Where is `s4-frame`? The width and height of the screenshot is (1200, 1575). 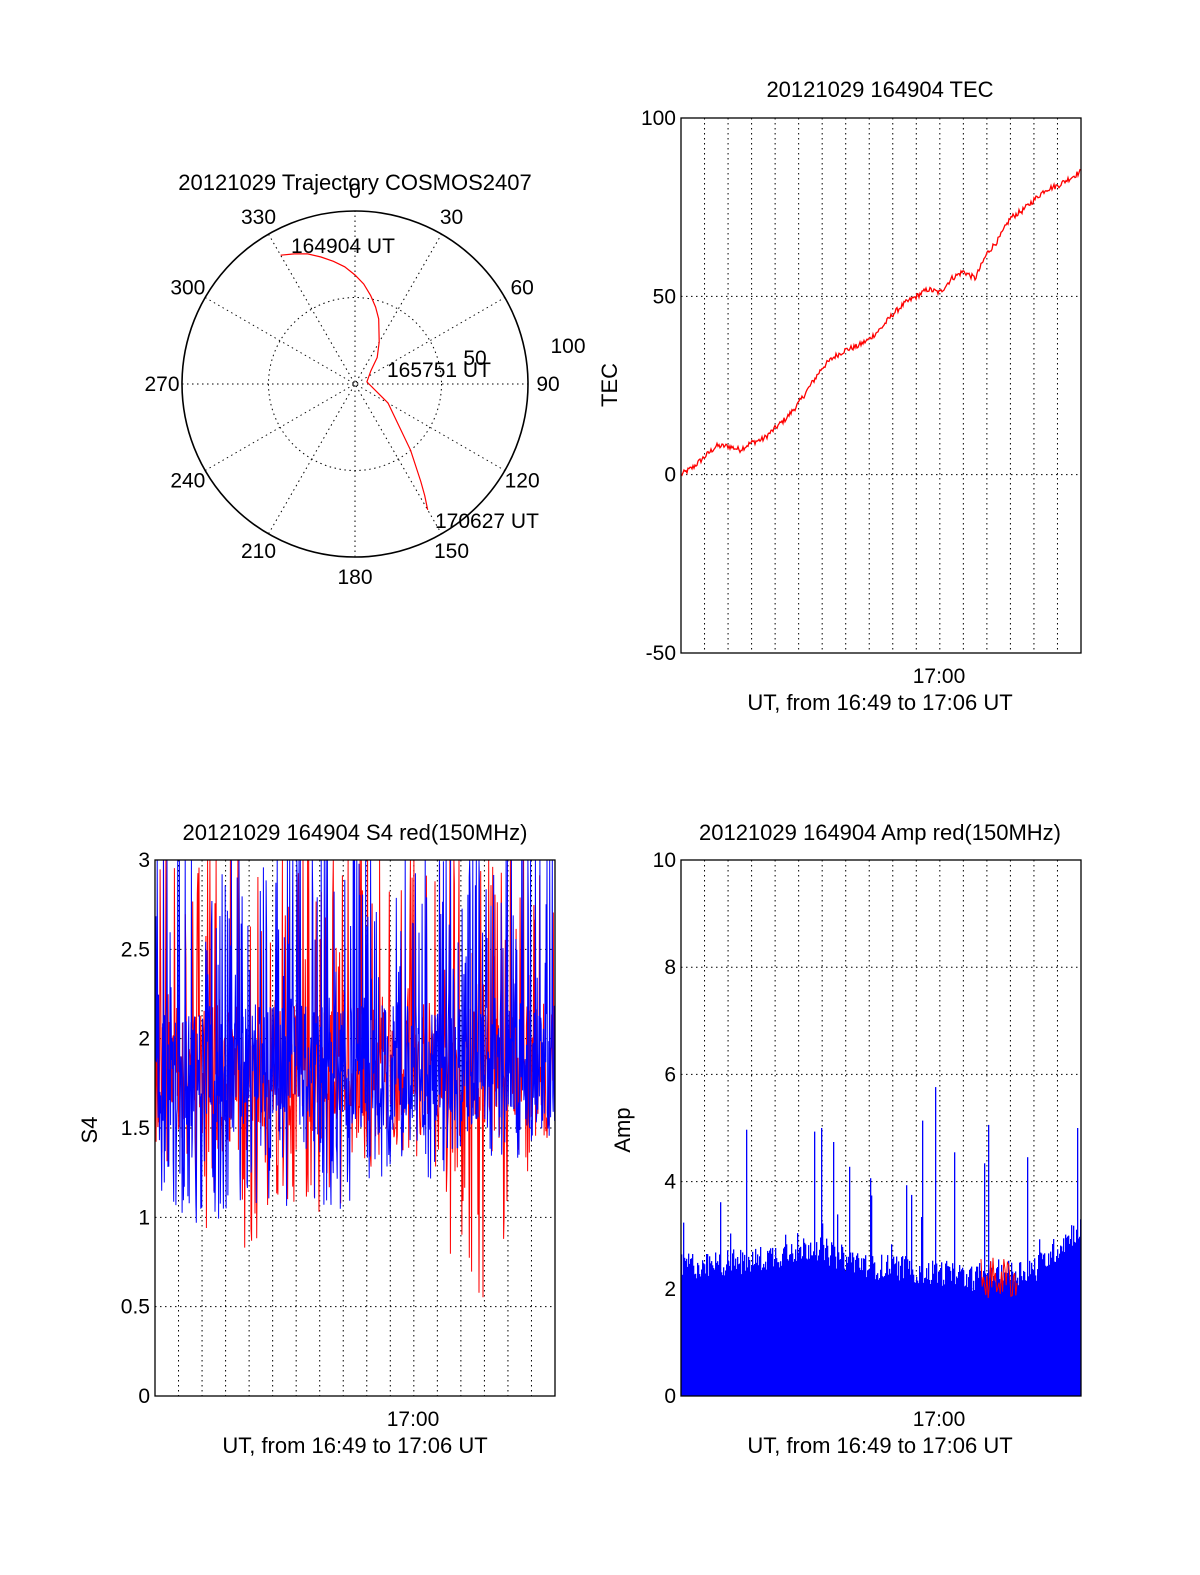
s4-frame is located at coordinates (355, 1128).